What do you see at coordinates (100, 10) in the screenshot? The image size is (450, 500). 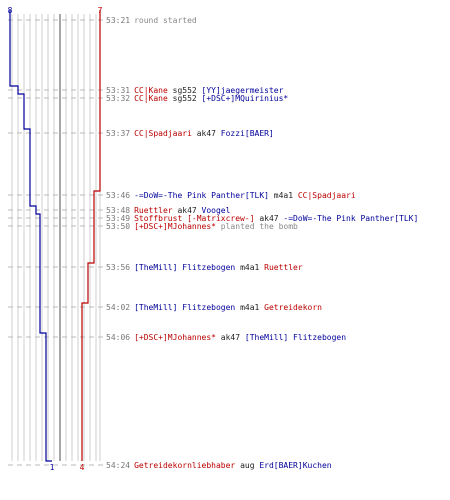 I see `red-start-count: 7` at bounding box center [100, 10].